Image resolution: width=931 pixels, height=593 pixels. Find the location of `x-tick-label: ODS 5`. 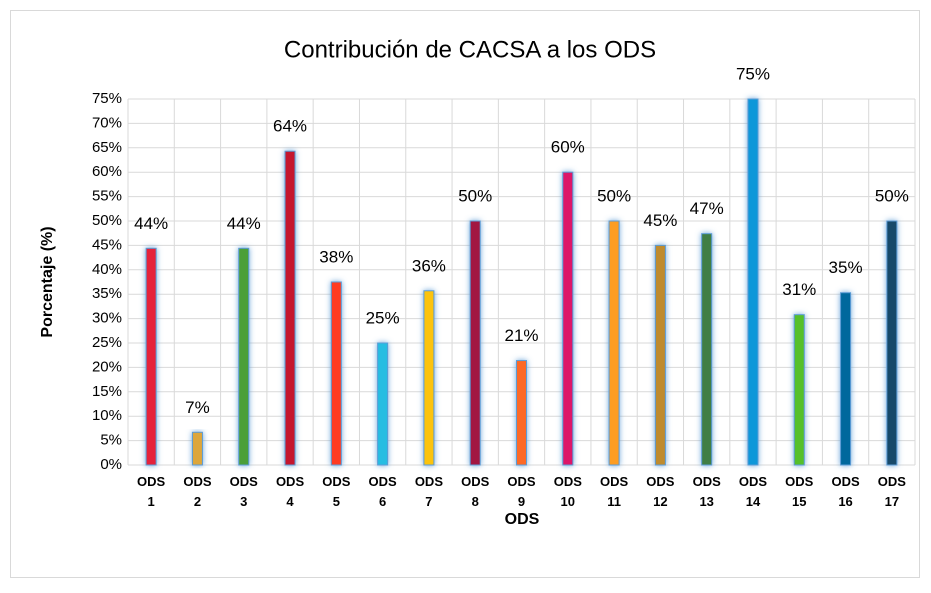

x-tick-label: ODS 5 is located at coordinates (336, 491).